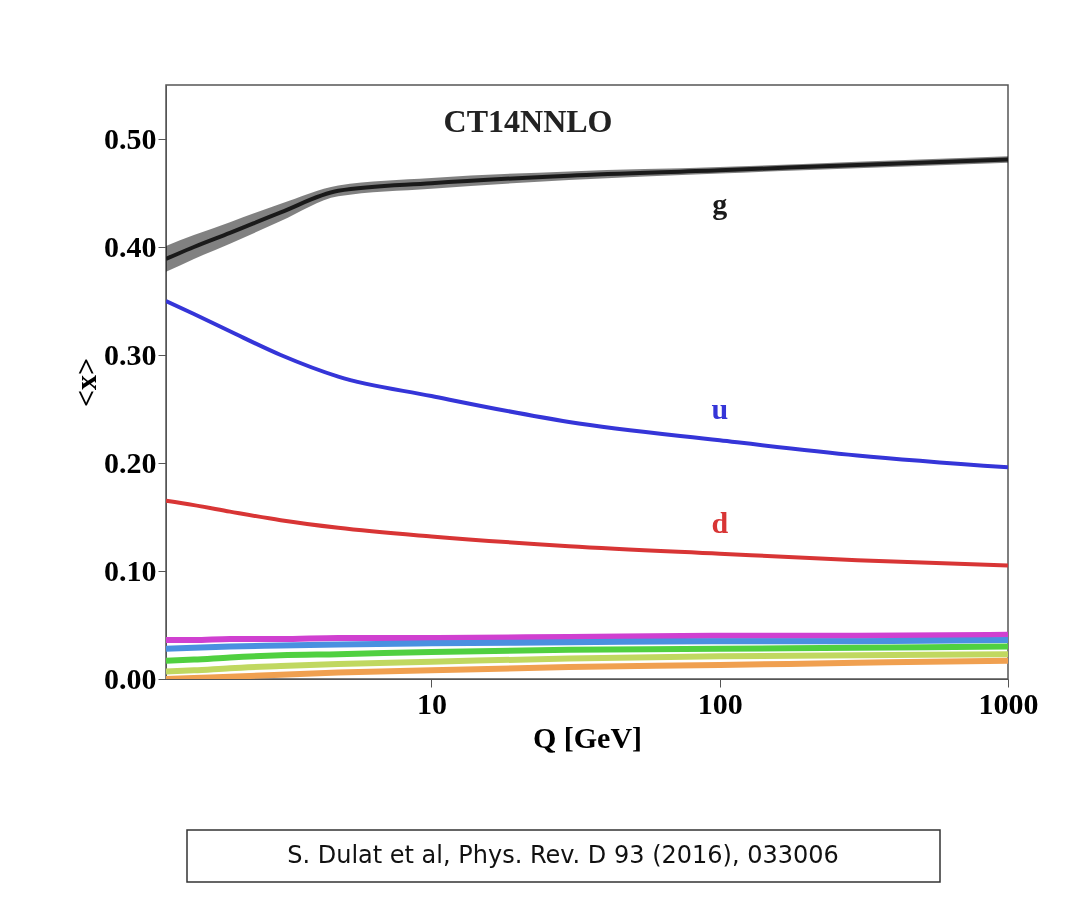  What do you see at coordinates (431, 703) in the screenshot?
I see `x-tick-label: 10` at bounding box center [431, 703].